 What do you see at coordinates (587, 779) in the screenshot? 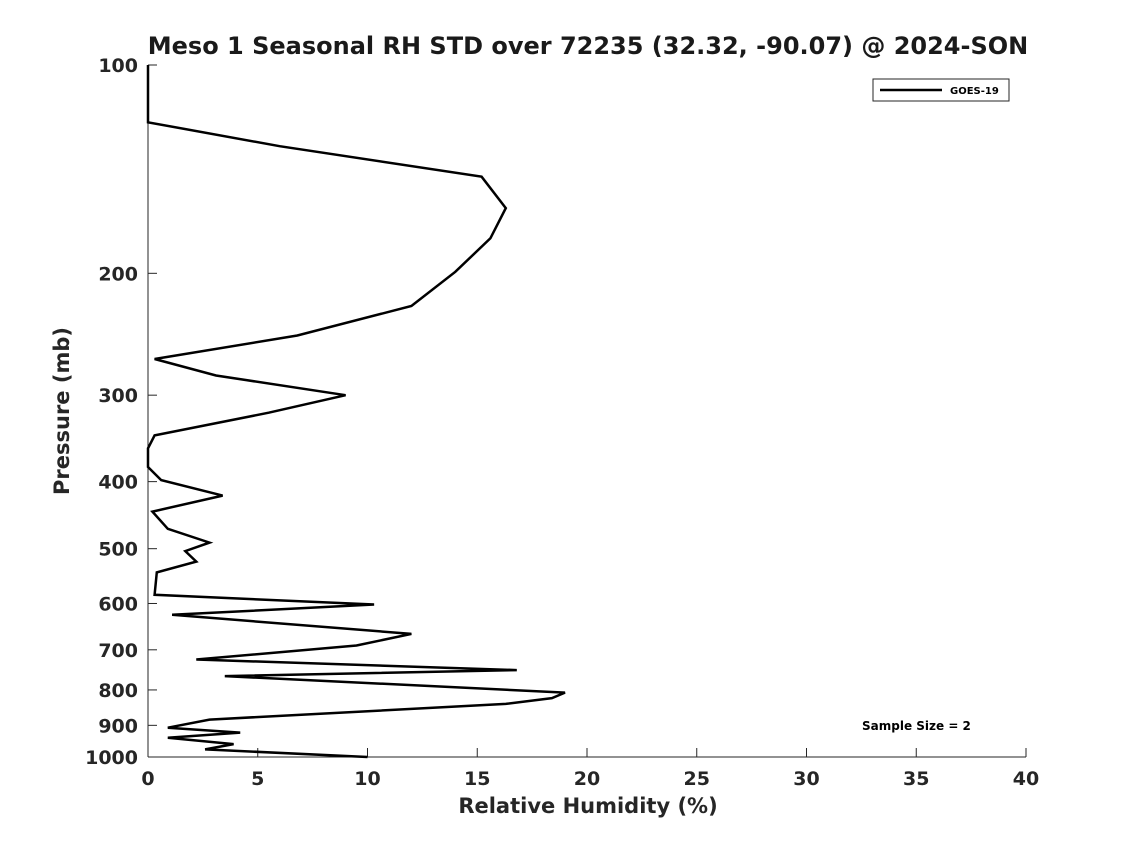
I see `x-tick-label: 20` at bounding box center [587, 779].